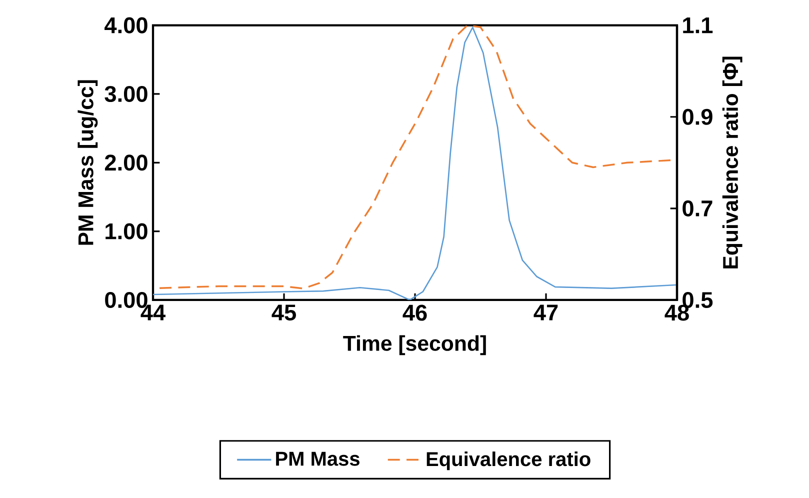 The image size is (809, 498). What do you see at coordinates (546, 312) in the screenshot?
I see `x-tick-label: 47` at bounding box center [546, 312].